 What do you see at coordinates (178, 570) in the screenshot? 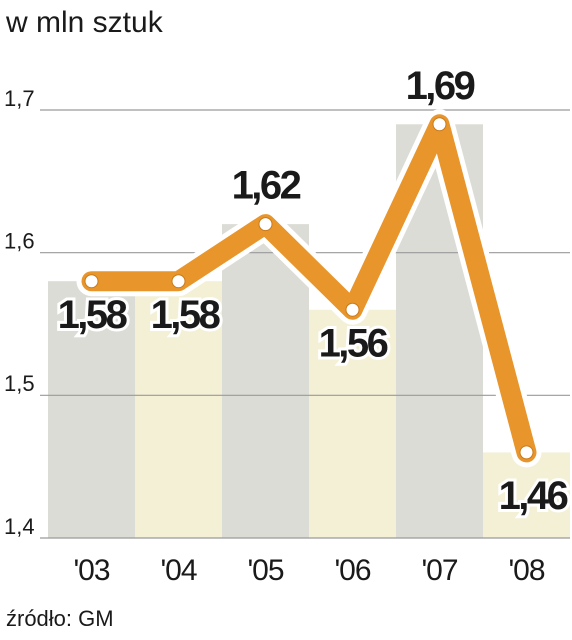
I see `x-tick-label: '04` at bounding box center [178, 570].